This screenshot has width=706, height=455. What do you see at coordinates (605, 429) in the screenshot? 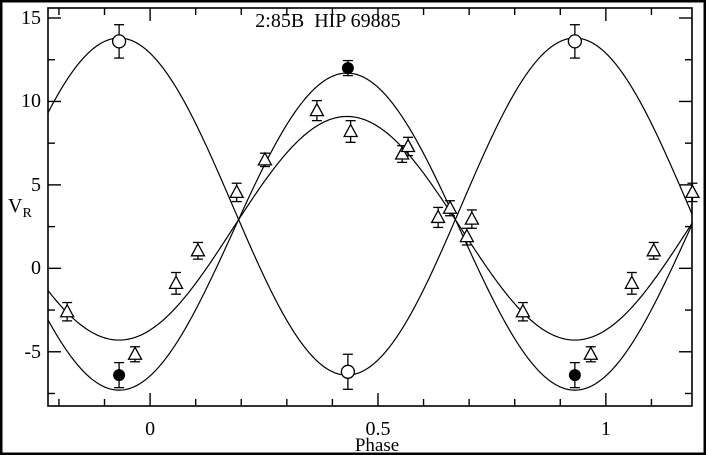
I see `x-tick-label: 1` at bounding box center [605, 429].